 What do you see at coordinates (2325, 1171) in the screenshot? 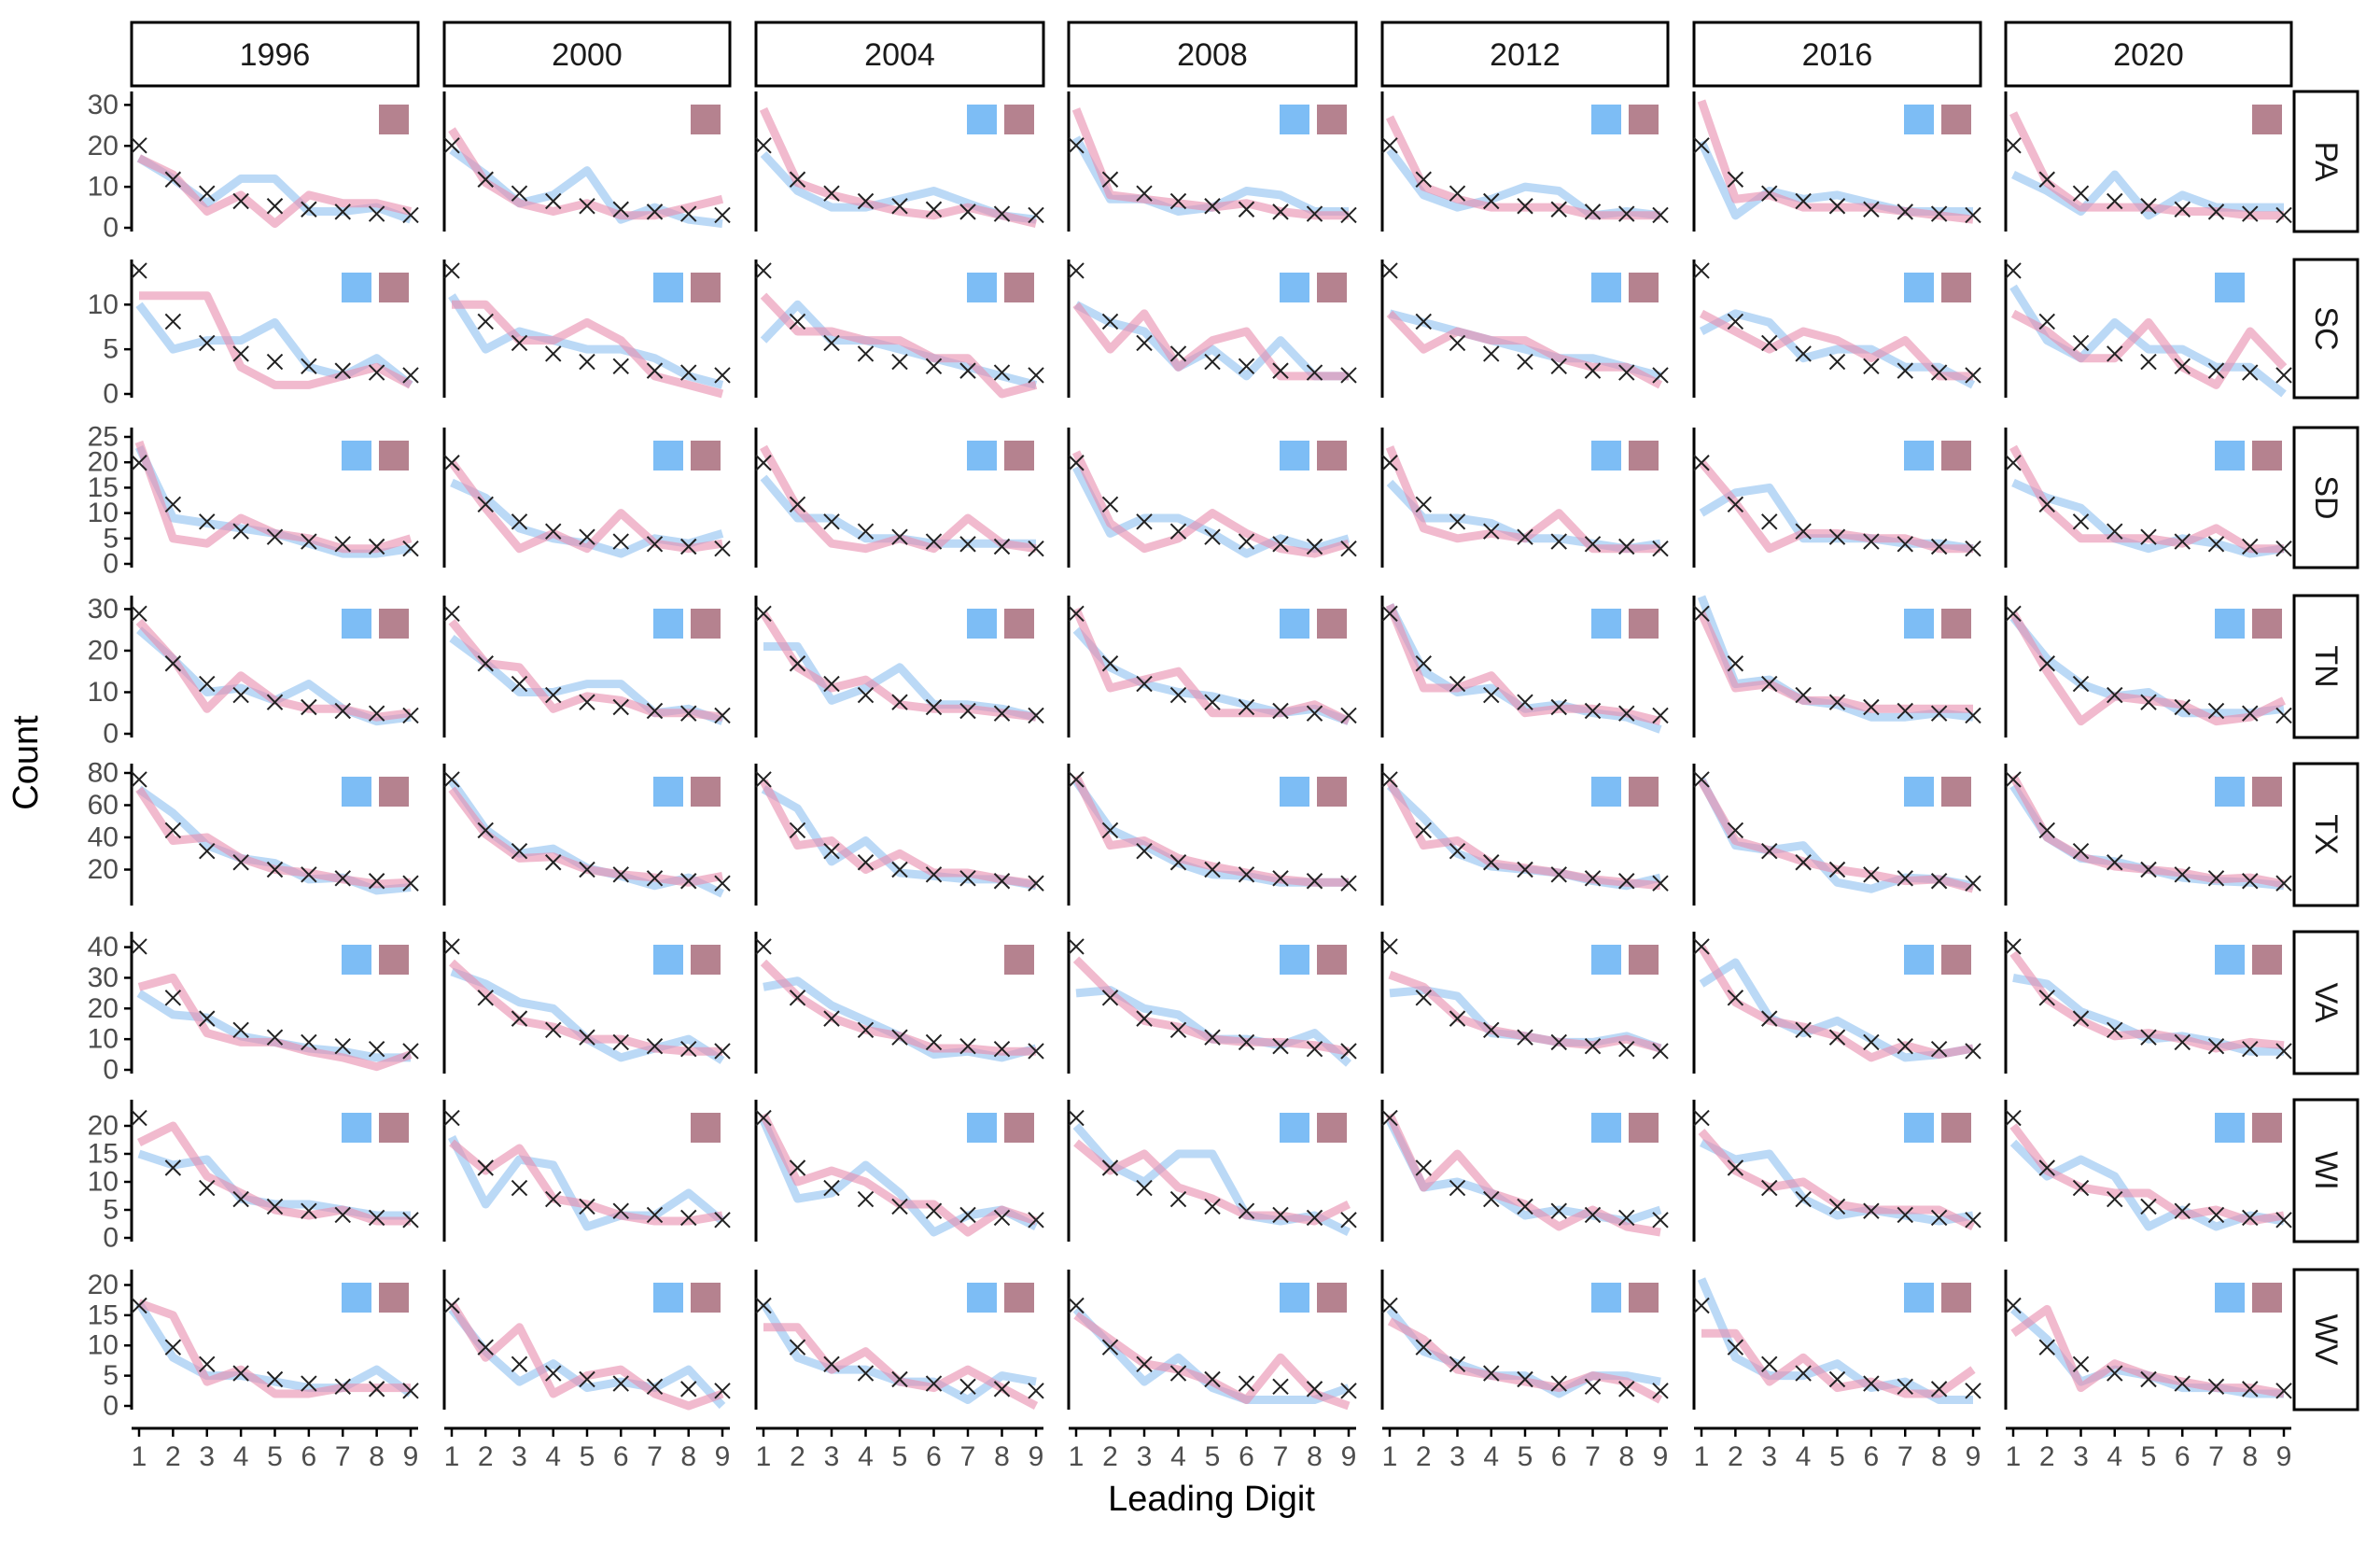
I see `row-strip-box` at bounding box center [2325, 1171].